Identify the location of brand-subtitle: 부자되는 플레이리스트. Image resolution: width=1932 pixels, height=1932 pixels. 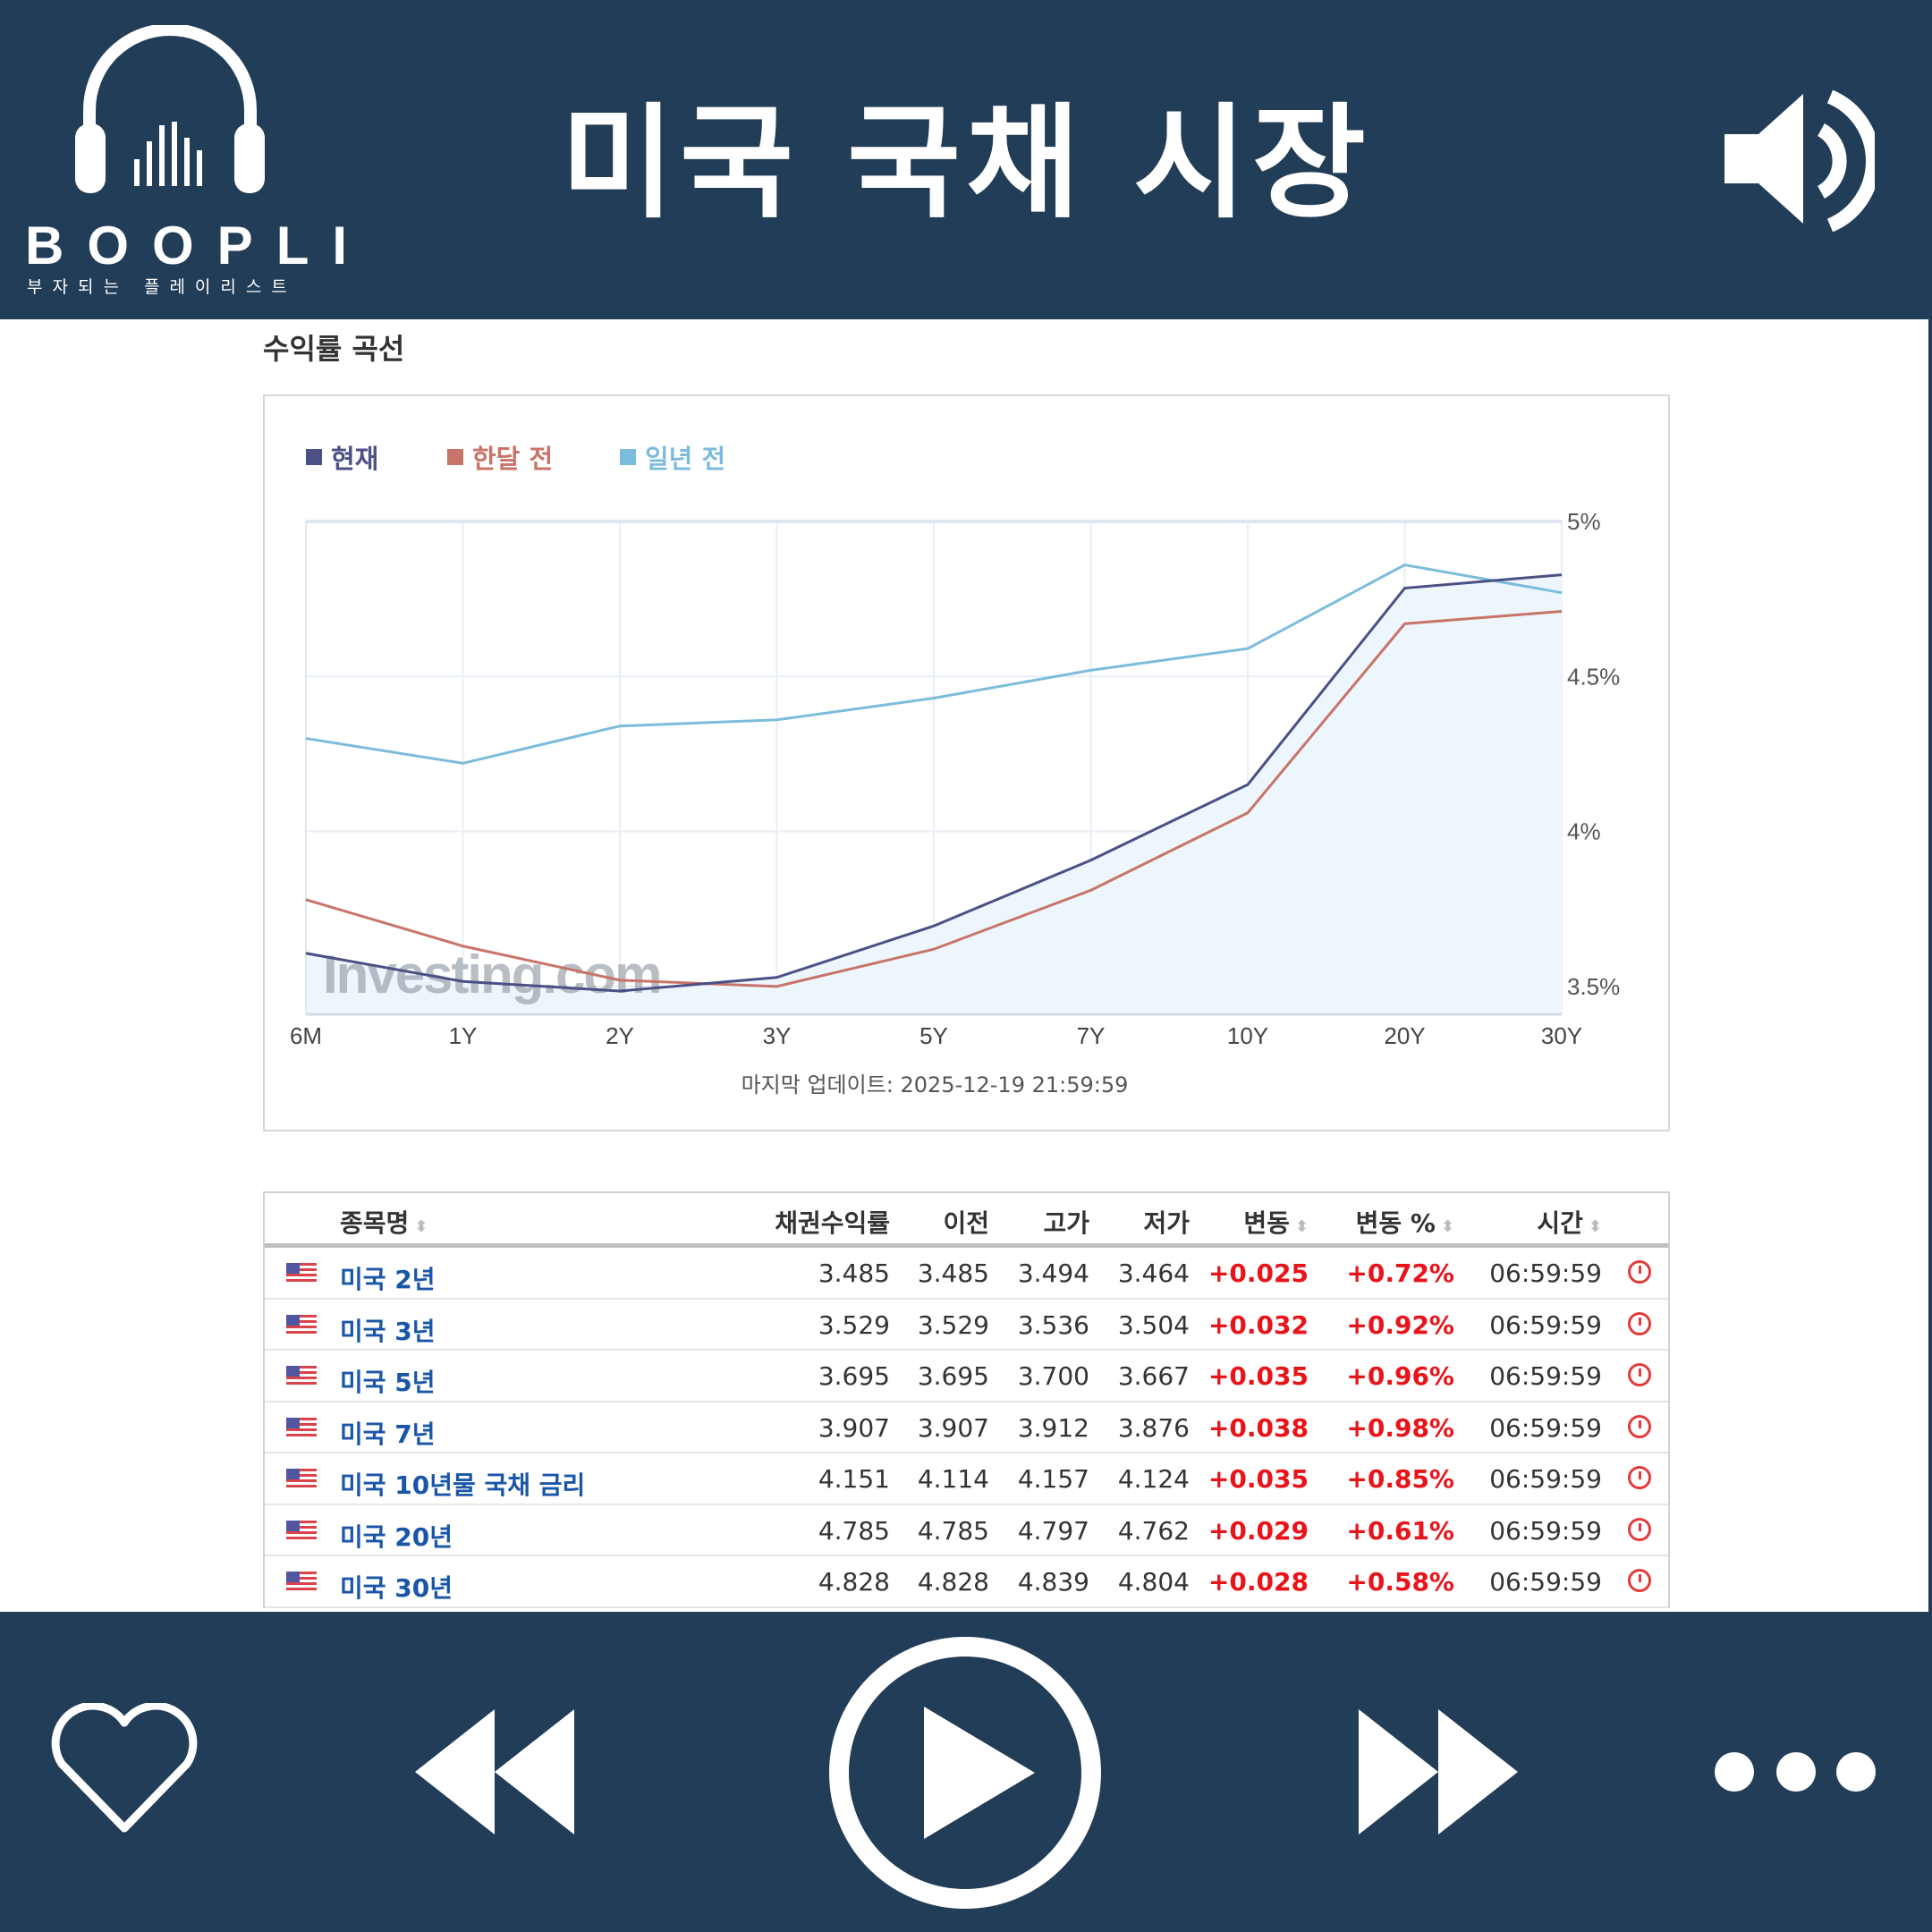
(162, 287).